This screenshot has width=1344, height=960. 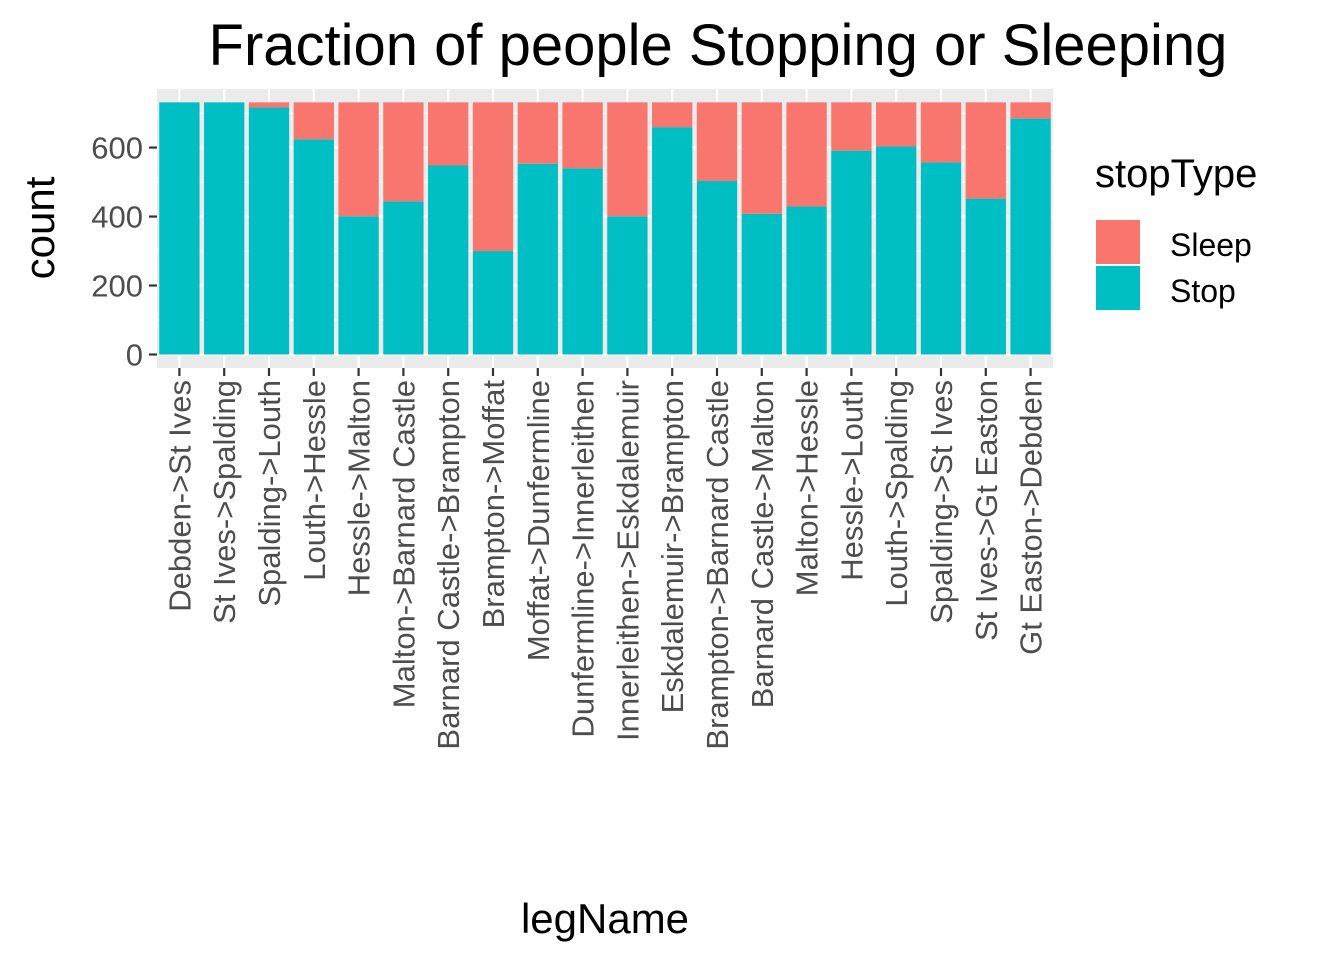 What do you see at coordinates (1118, 288) in the screenshot?
I see `legend-key-stop` at bounding box center [1118, 288].